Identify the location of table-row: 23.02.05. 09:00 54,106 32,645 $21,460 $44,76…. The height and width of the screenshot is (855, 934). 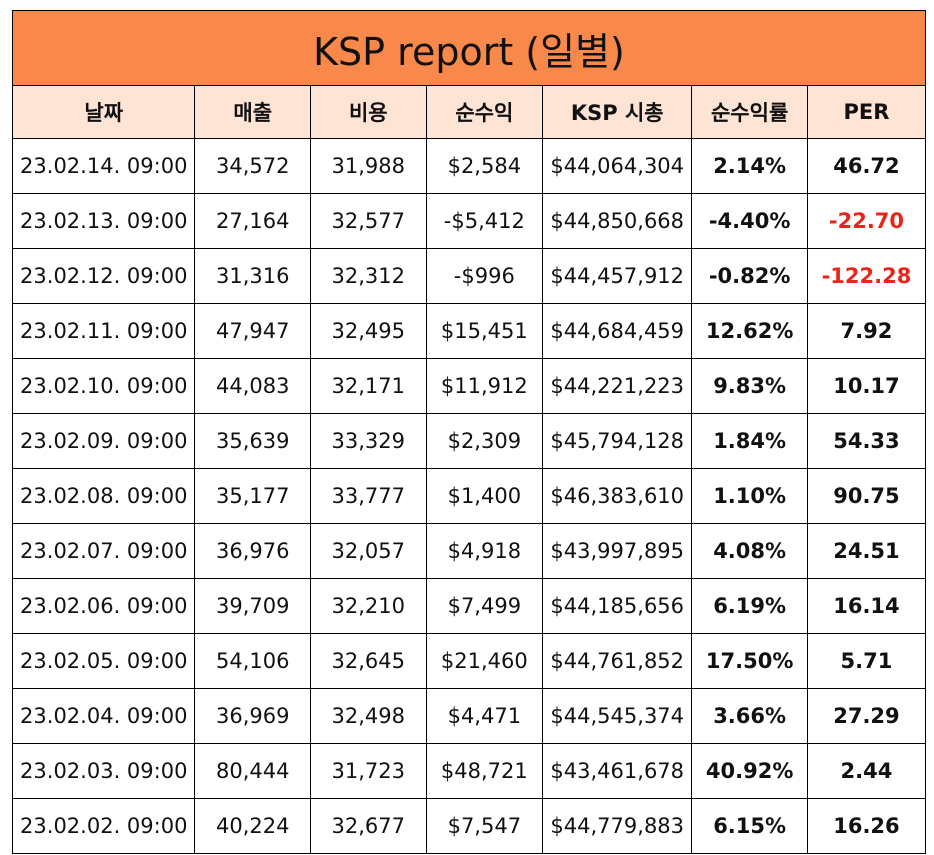
(469, 661).